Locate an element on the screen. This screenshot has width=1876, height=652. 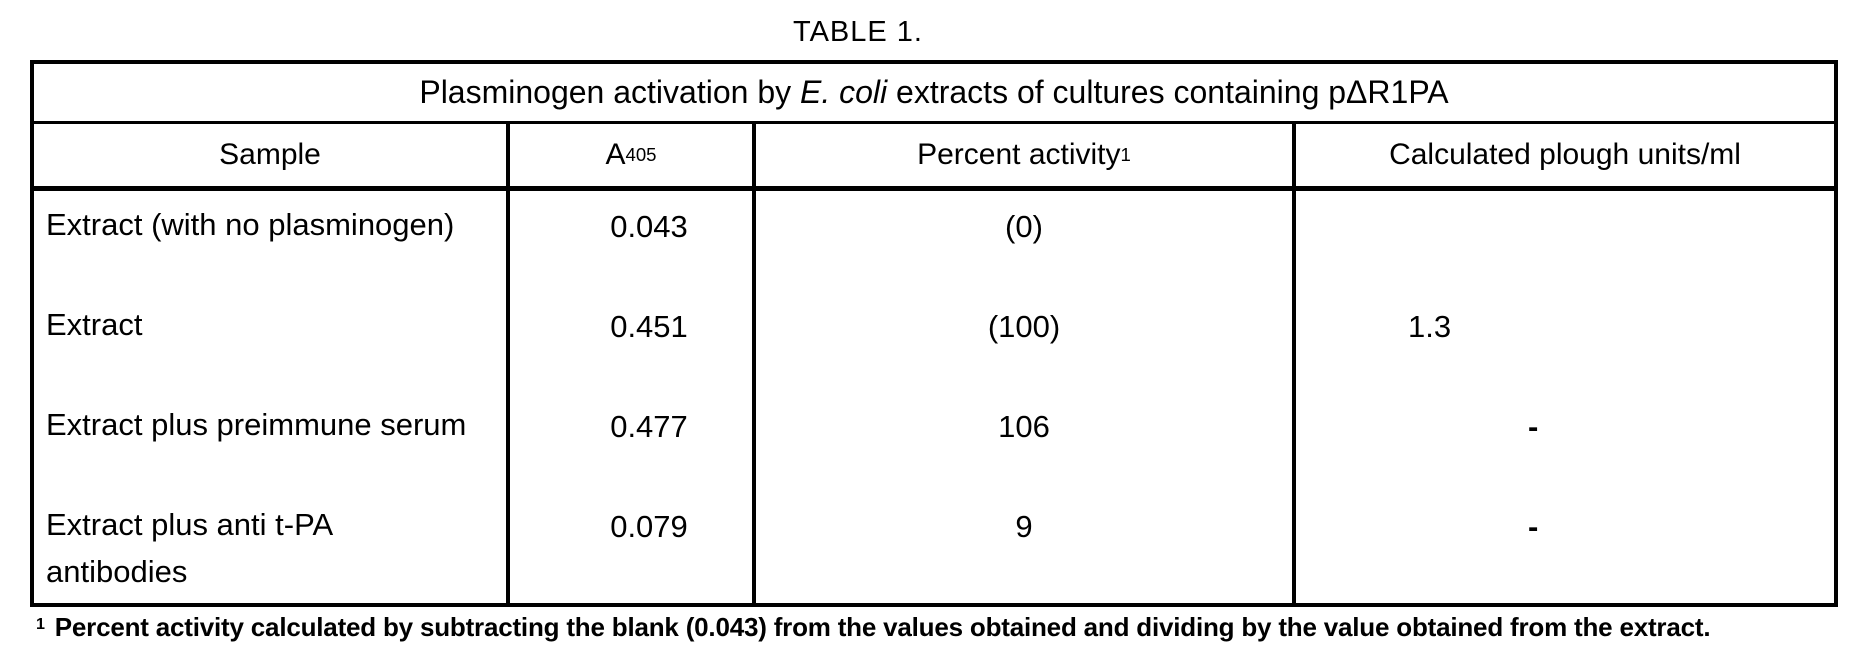
cell-r4-sample: Extract plus anti t-PA antibodies is located at coordinates (190, 548).